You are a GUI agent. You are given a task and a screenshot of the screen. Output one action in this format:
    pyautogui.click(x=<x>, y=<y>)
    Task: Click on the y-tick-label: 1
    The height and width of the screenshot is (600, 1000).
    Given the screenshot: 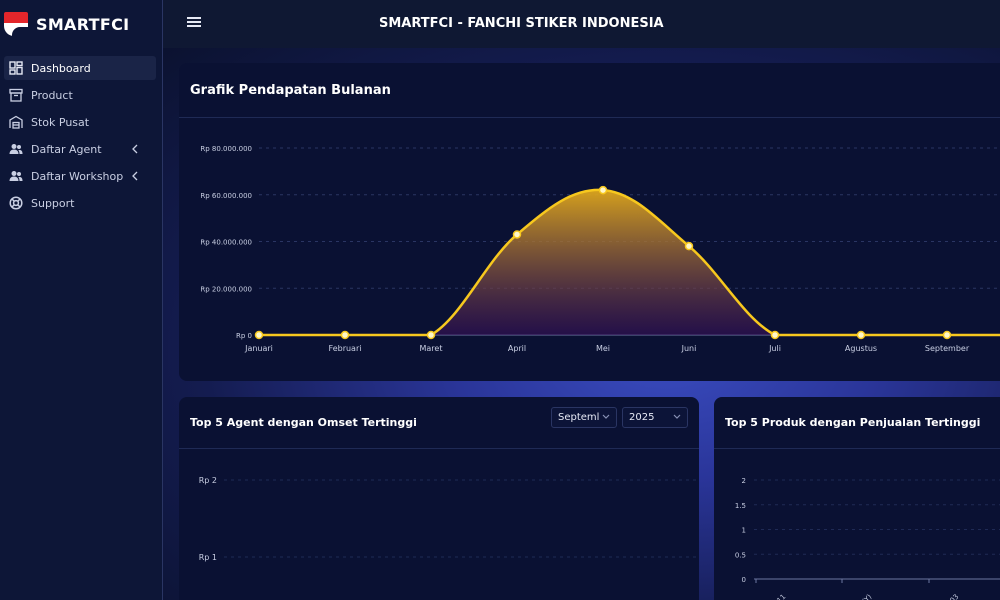 What is the action you would take?
    pyautogui.click(x=744, y=531)
    